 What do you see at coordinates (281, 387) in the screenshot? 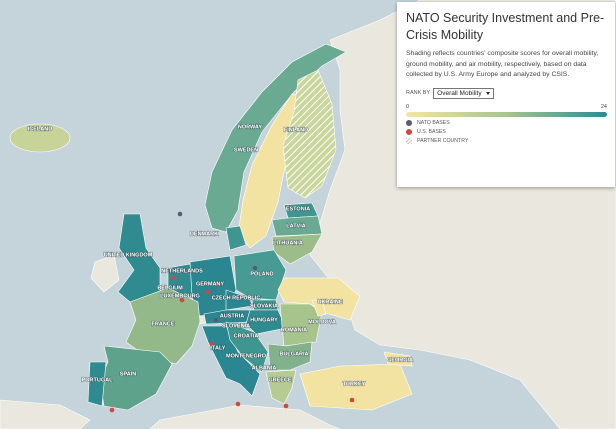
I see `country-greece` at bounding box center [281, 387].